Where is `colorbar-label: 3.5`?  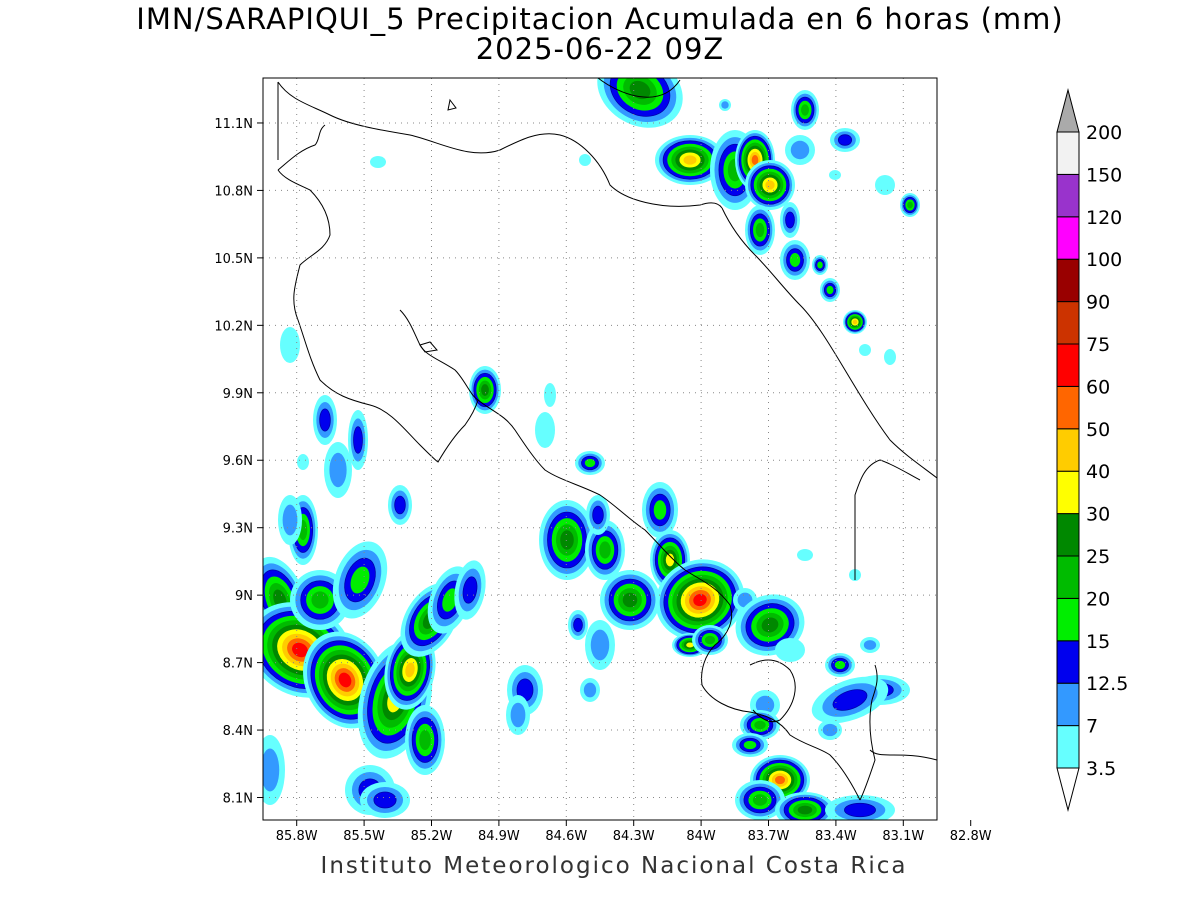
colorbar-label: 3.5 is located at coordinates (1101, 769).